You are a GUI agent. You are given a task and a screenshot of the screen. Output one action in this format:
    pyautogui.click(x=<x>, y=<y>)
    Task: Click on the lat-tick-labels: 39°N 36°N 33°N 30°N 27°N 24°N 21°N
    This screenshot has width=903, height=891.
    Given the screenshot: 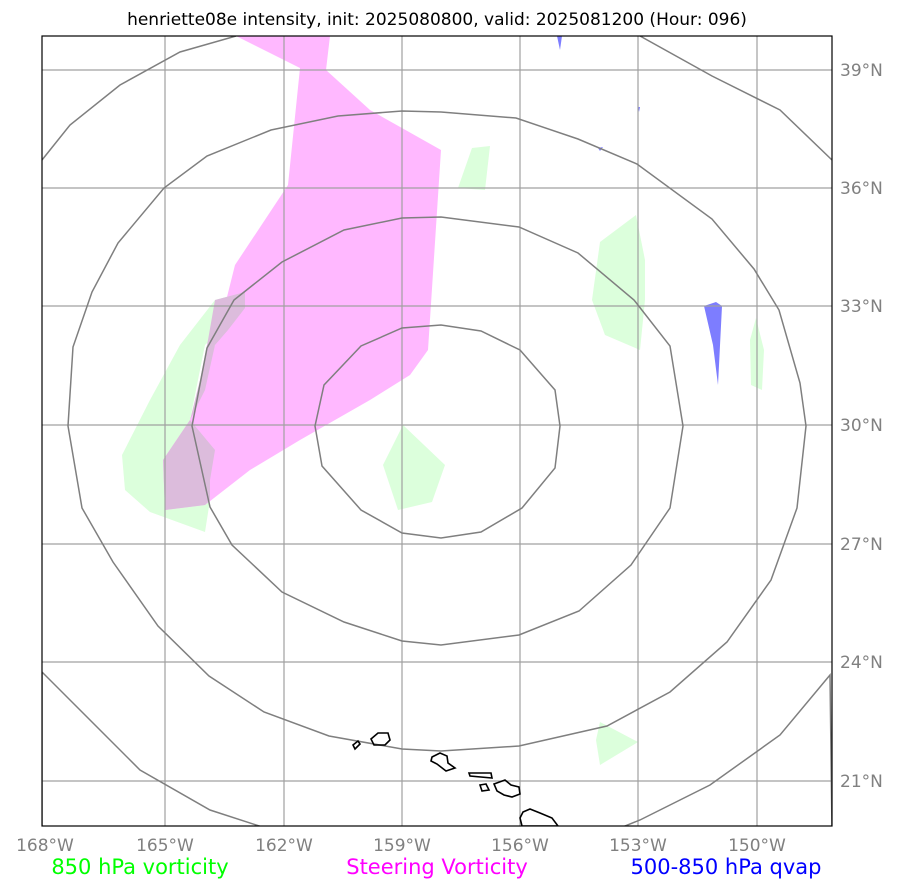 What is the action you would take?
    pyautogui.click(x=861, y=426)
    